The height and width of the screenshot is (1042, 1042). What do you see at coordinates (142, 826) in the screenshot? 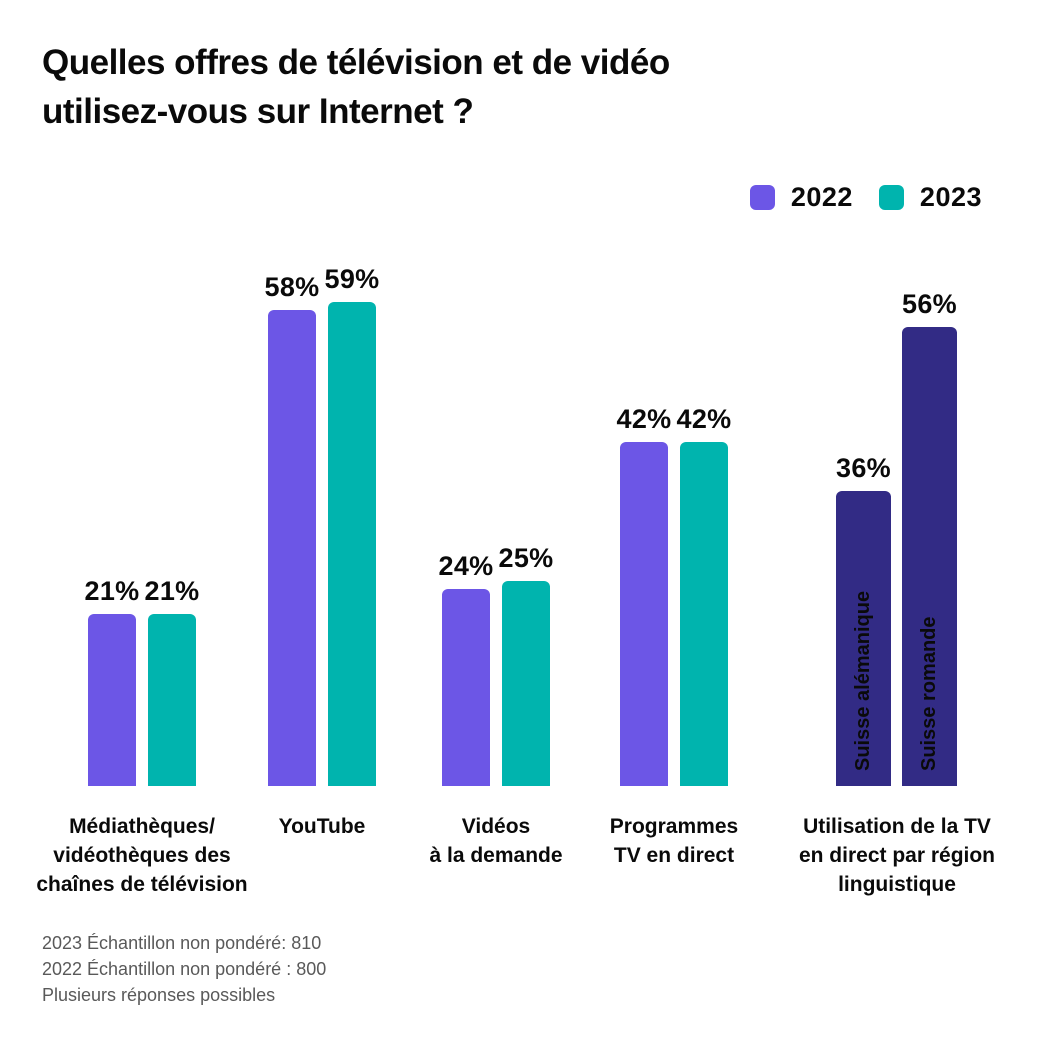
I see `category-label-line: Médiathèques/` at bounding box center [142, 826].